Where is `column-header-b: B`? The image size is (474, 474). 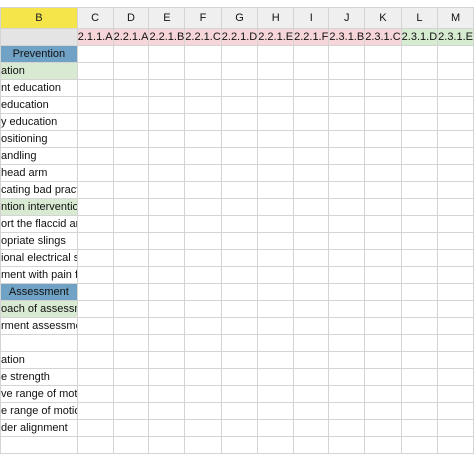 column-header-b: B is located at coordinates (39, 18).